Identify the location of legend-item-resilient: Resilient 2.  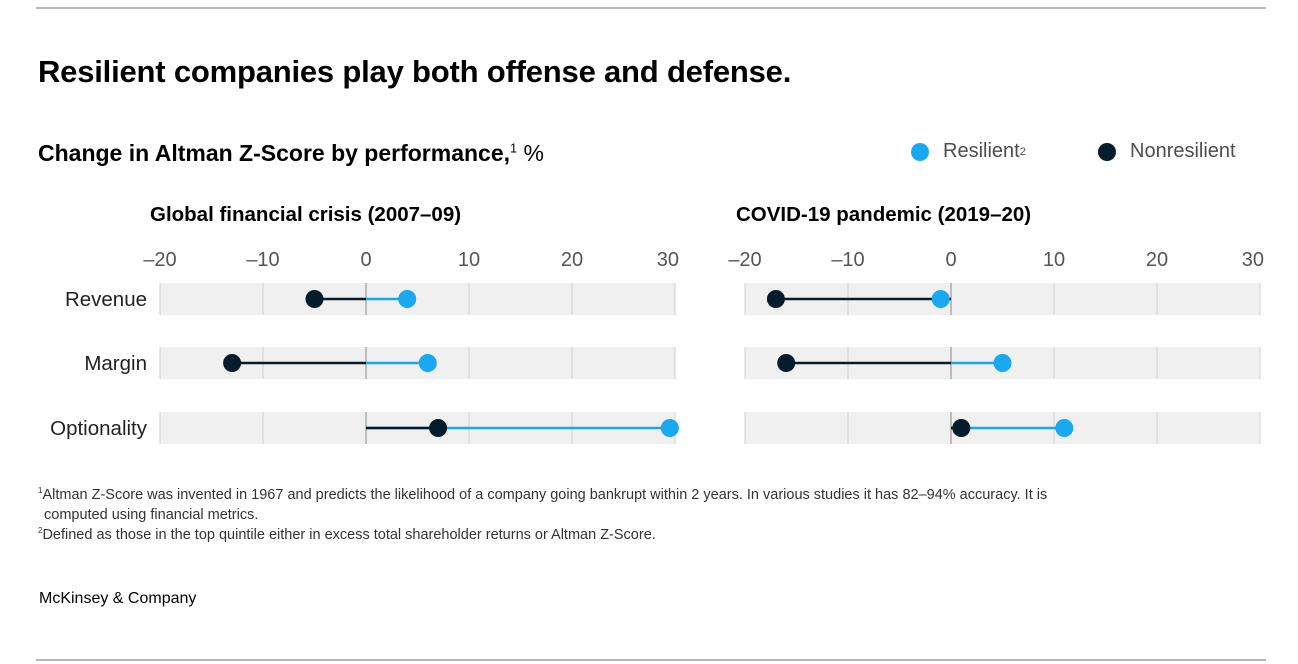
(968, 151).